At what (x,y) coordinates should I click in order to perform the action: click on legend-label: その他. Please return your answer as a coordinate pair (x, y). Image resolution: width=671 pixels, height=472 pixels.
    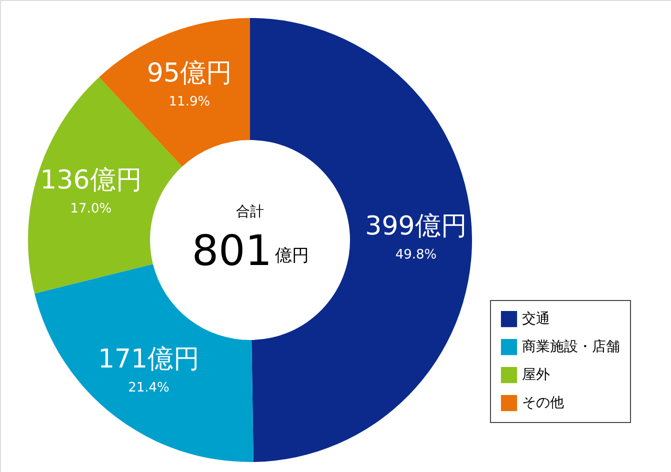
    Looking at the image, I should click on (543, 403).